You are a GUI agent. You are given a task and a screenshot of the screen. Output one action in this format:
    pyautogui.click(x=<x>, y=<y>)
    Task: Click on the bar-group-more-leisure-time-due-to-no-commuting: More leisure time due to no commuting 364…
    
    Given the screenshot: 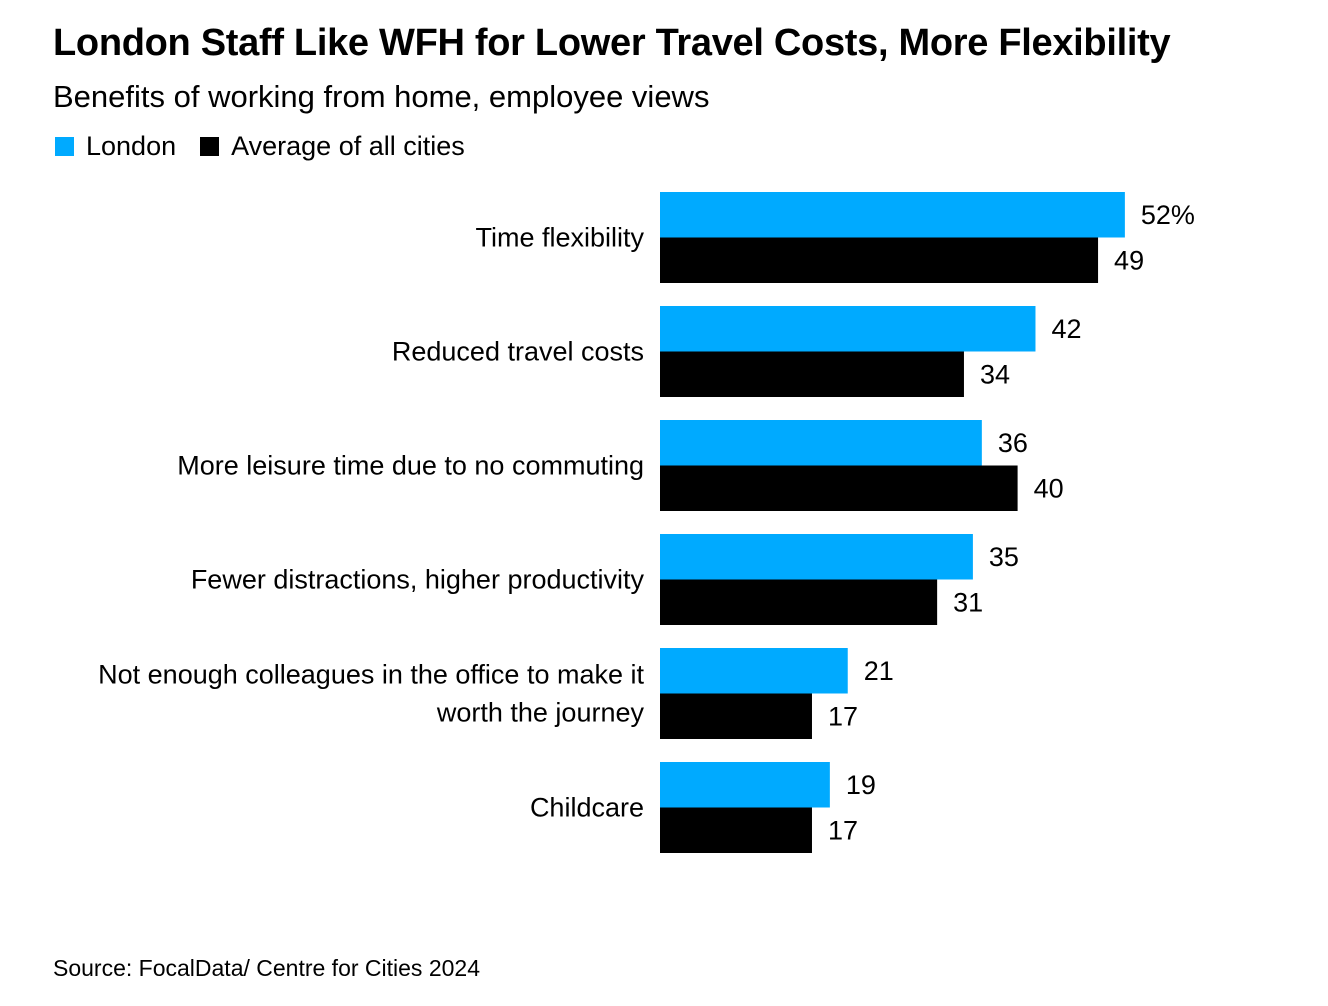 What is the action you would take?
    pyautogui.click(x=620, y=465)
    